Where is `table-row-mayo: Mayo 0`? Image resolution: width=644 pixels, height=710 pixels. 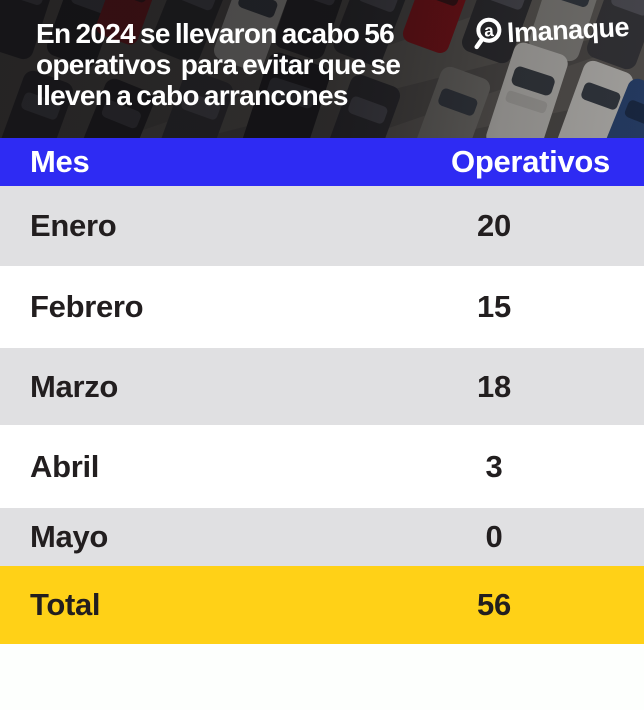 table-row-mayo: Mayo 0 is located at coordinates (322, 537).